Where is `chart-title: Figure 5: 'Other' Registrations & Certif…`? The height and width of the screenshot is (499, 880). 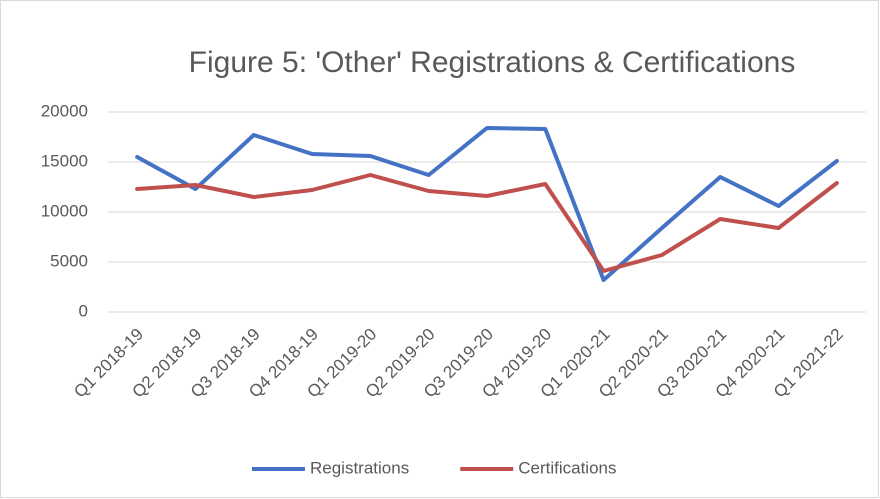
chart-title: Figure 5: 'Other' Registrations & Certif… is located at coordinates (492, 62).